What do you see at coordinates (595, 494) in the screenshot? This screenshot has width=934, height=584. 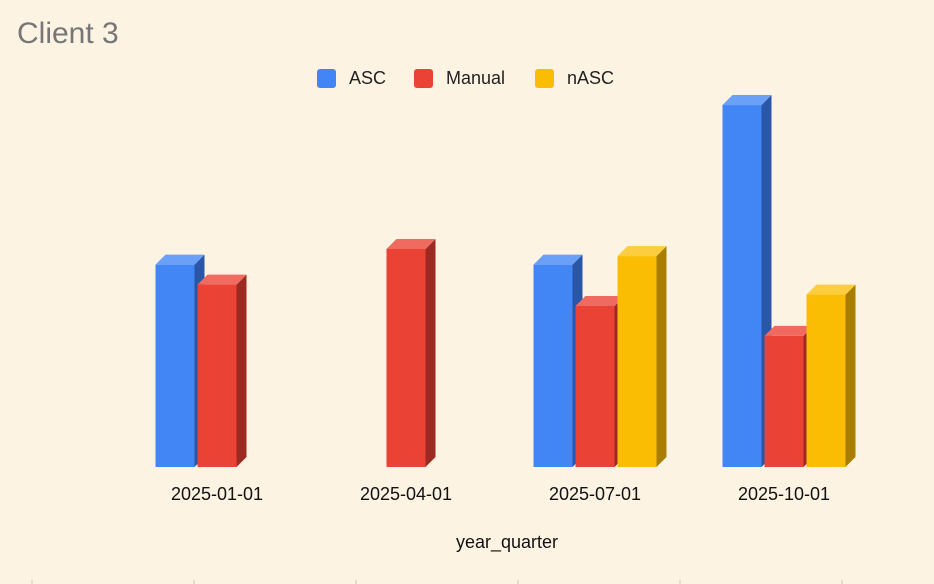 I see `x-tick-label: 2025-07-01` at bounding box center [595, 494].